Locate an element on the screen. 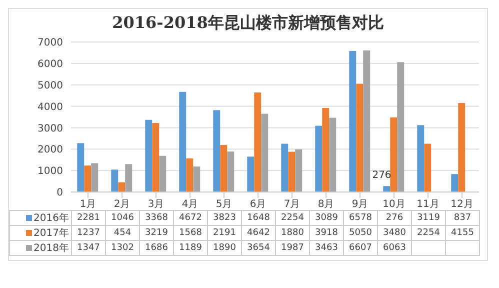 Image resolution: width=499 pixels, height=288 pixels. legend-label: 2018年 is located at coordinates (41, 248).